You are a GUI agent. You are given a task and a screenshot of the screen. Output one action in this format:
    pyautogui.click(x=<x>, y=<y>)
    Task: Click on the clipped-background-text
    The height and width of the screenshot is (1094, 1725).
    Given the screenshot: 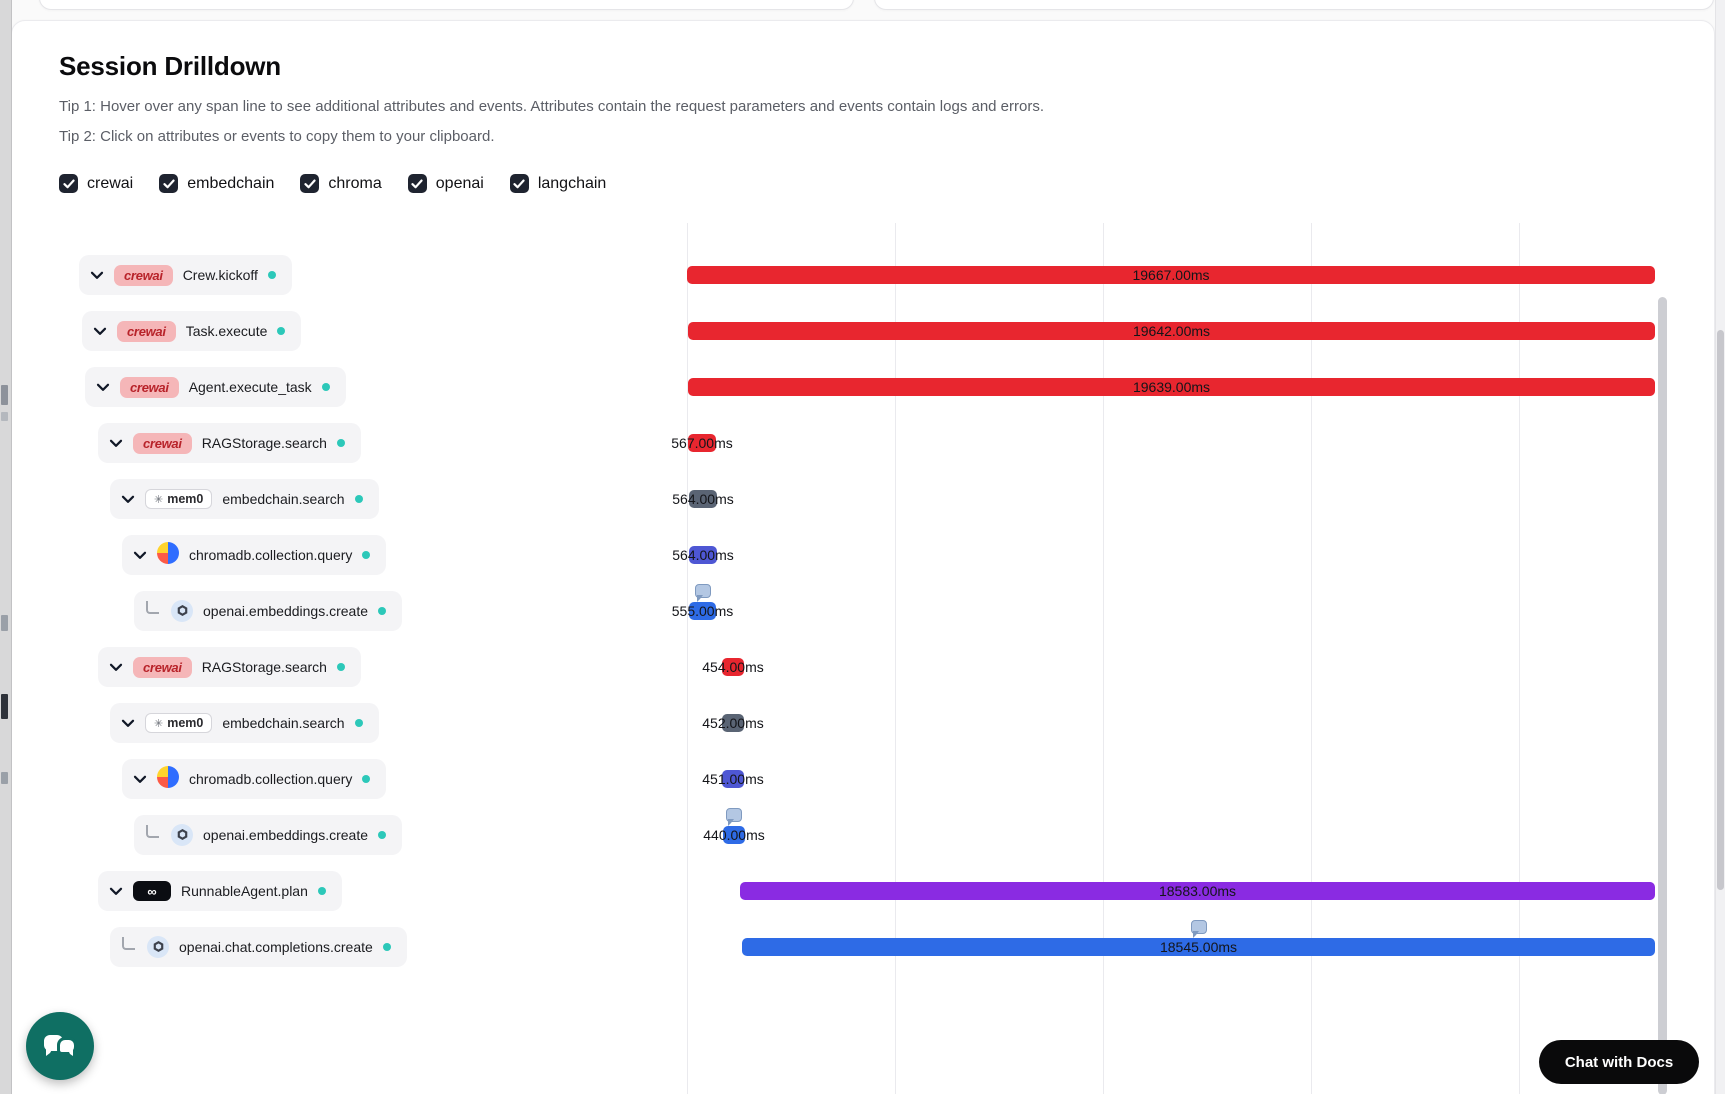 What is the action you would take?
    pyautogui.click(x=4, y=623)
    